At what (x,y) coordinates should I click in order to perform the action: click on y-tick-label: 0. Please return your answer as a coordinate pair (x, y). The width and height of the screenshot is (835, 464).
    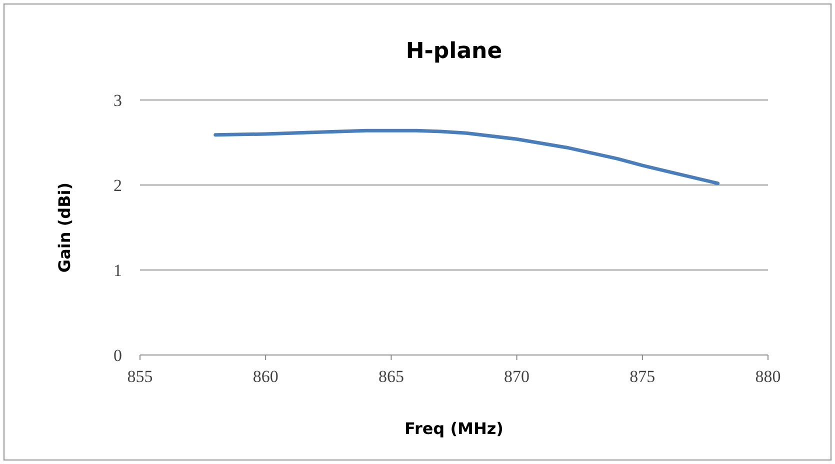
    Looking at the image, I should click on (118, 355).